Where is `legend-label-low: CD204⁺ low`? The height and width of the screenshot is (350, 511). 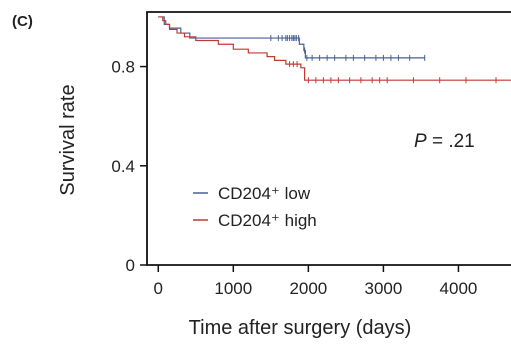
legend-label-low: CD204⁺ low is located at coordinates (264, 193).